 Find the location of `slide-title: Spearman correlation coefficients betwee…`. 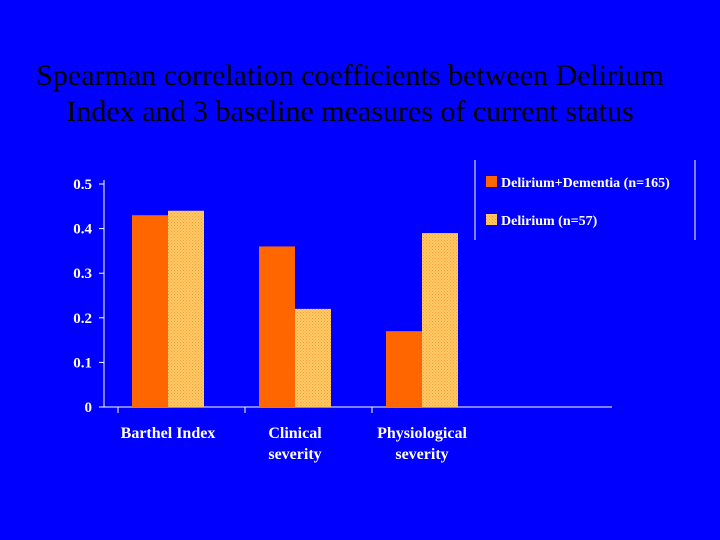

slide-title: Spearman correlation coefficients betwee… is located at coordinates (350, 94).